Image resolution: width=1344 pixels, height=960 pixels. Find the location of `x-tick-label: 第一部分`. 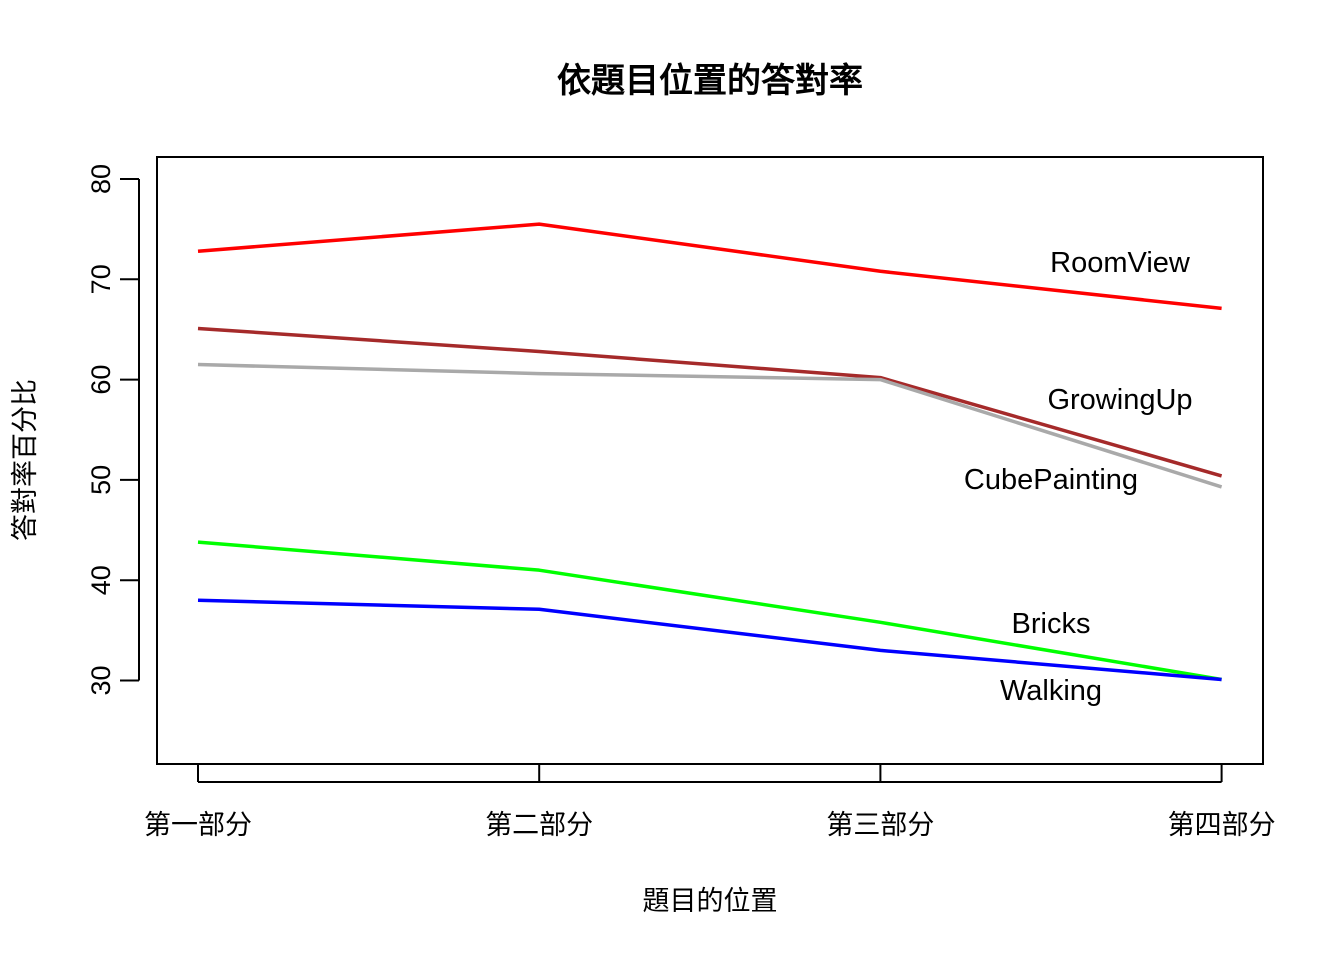

x-tick-label: 第一部分 is located at coordinates (198, 825).